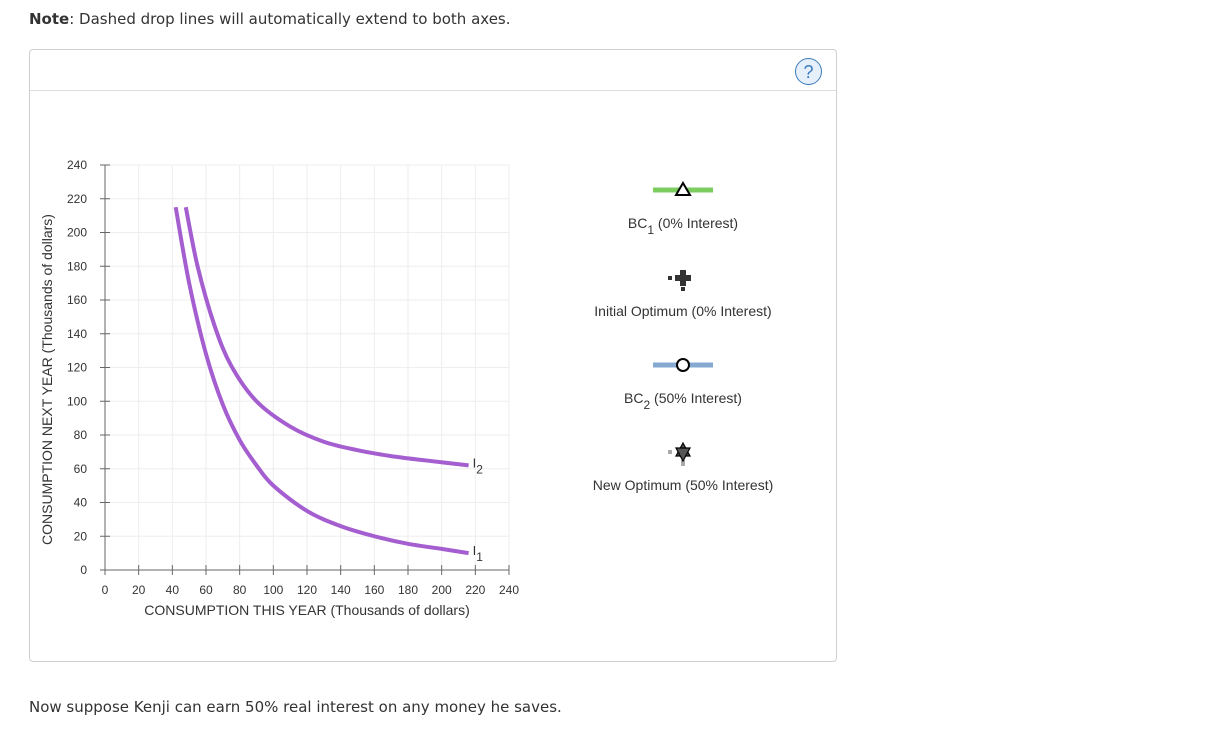 This screenshot has width=1222, height=750. Describe the element at coordinates (77, 300) in the screenshot. I see `y-tick-label: 160` at that location.